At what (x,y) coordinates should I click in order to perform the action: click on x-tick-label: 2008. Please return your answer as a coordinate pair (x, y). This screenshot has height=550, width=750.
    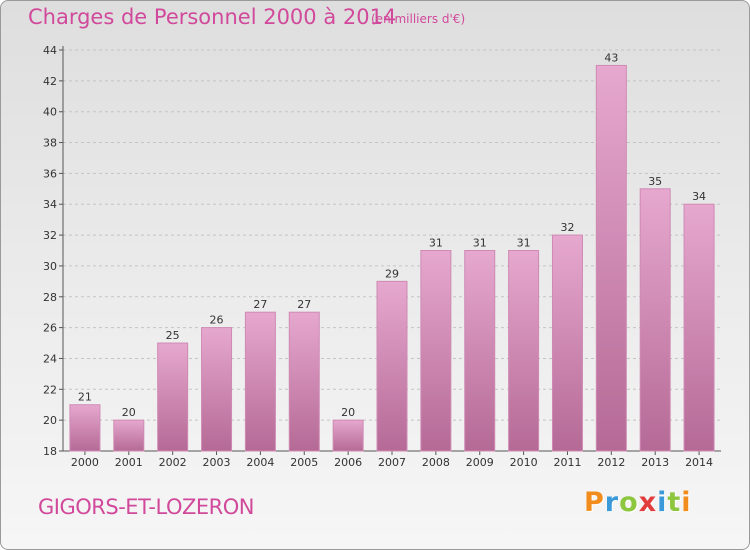
    Looking at the image, I should click on (436, 462).